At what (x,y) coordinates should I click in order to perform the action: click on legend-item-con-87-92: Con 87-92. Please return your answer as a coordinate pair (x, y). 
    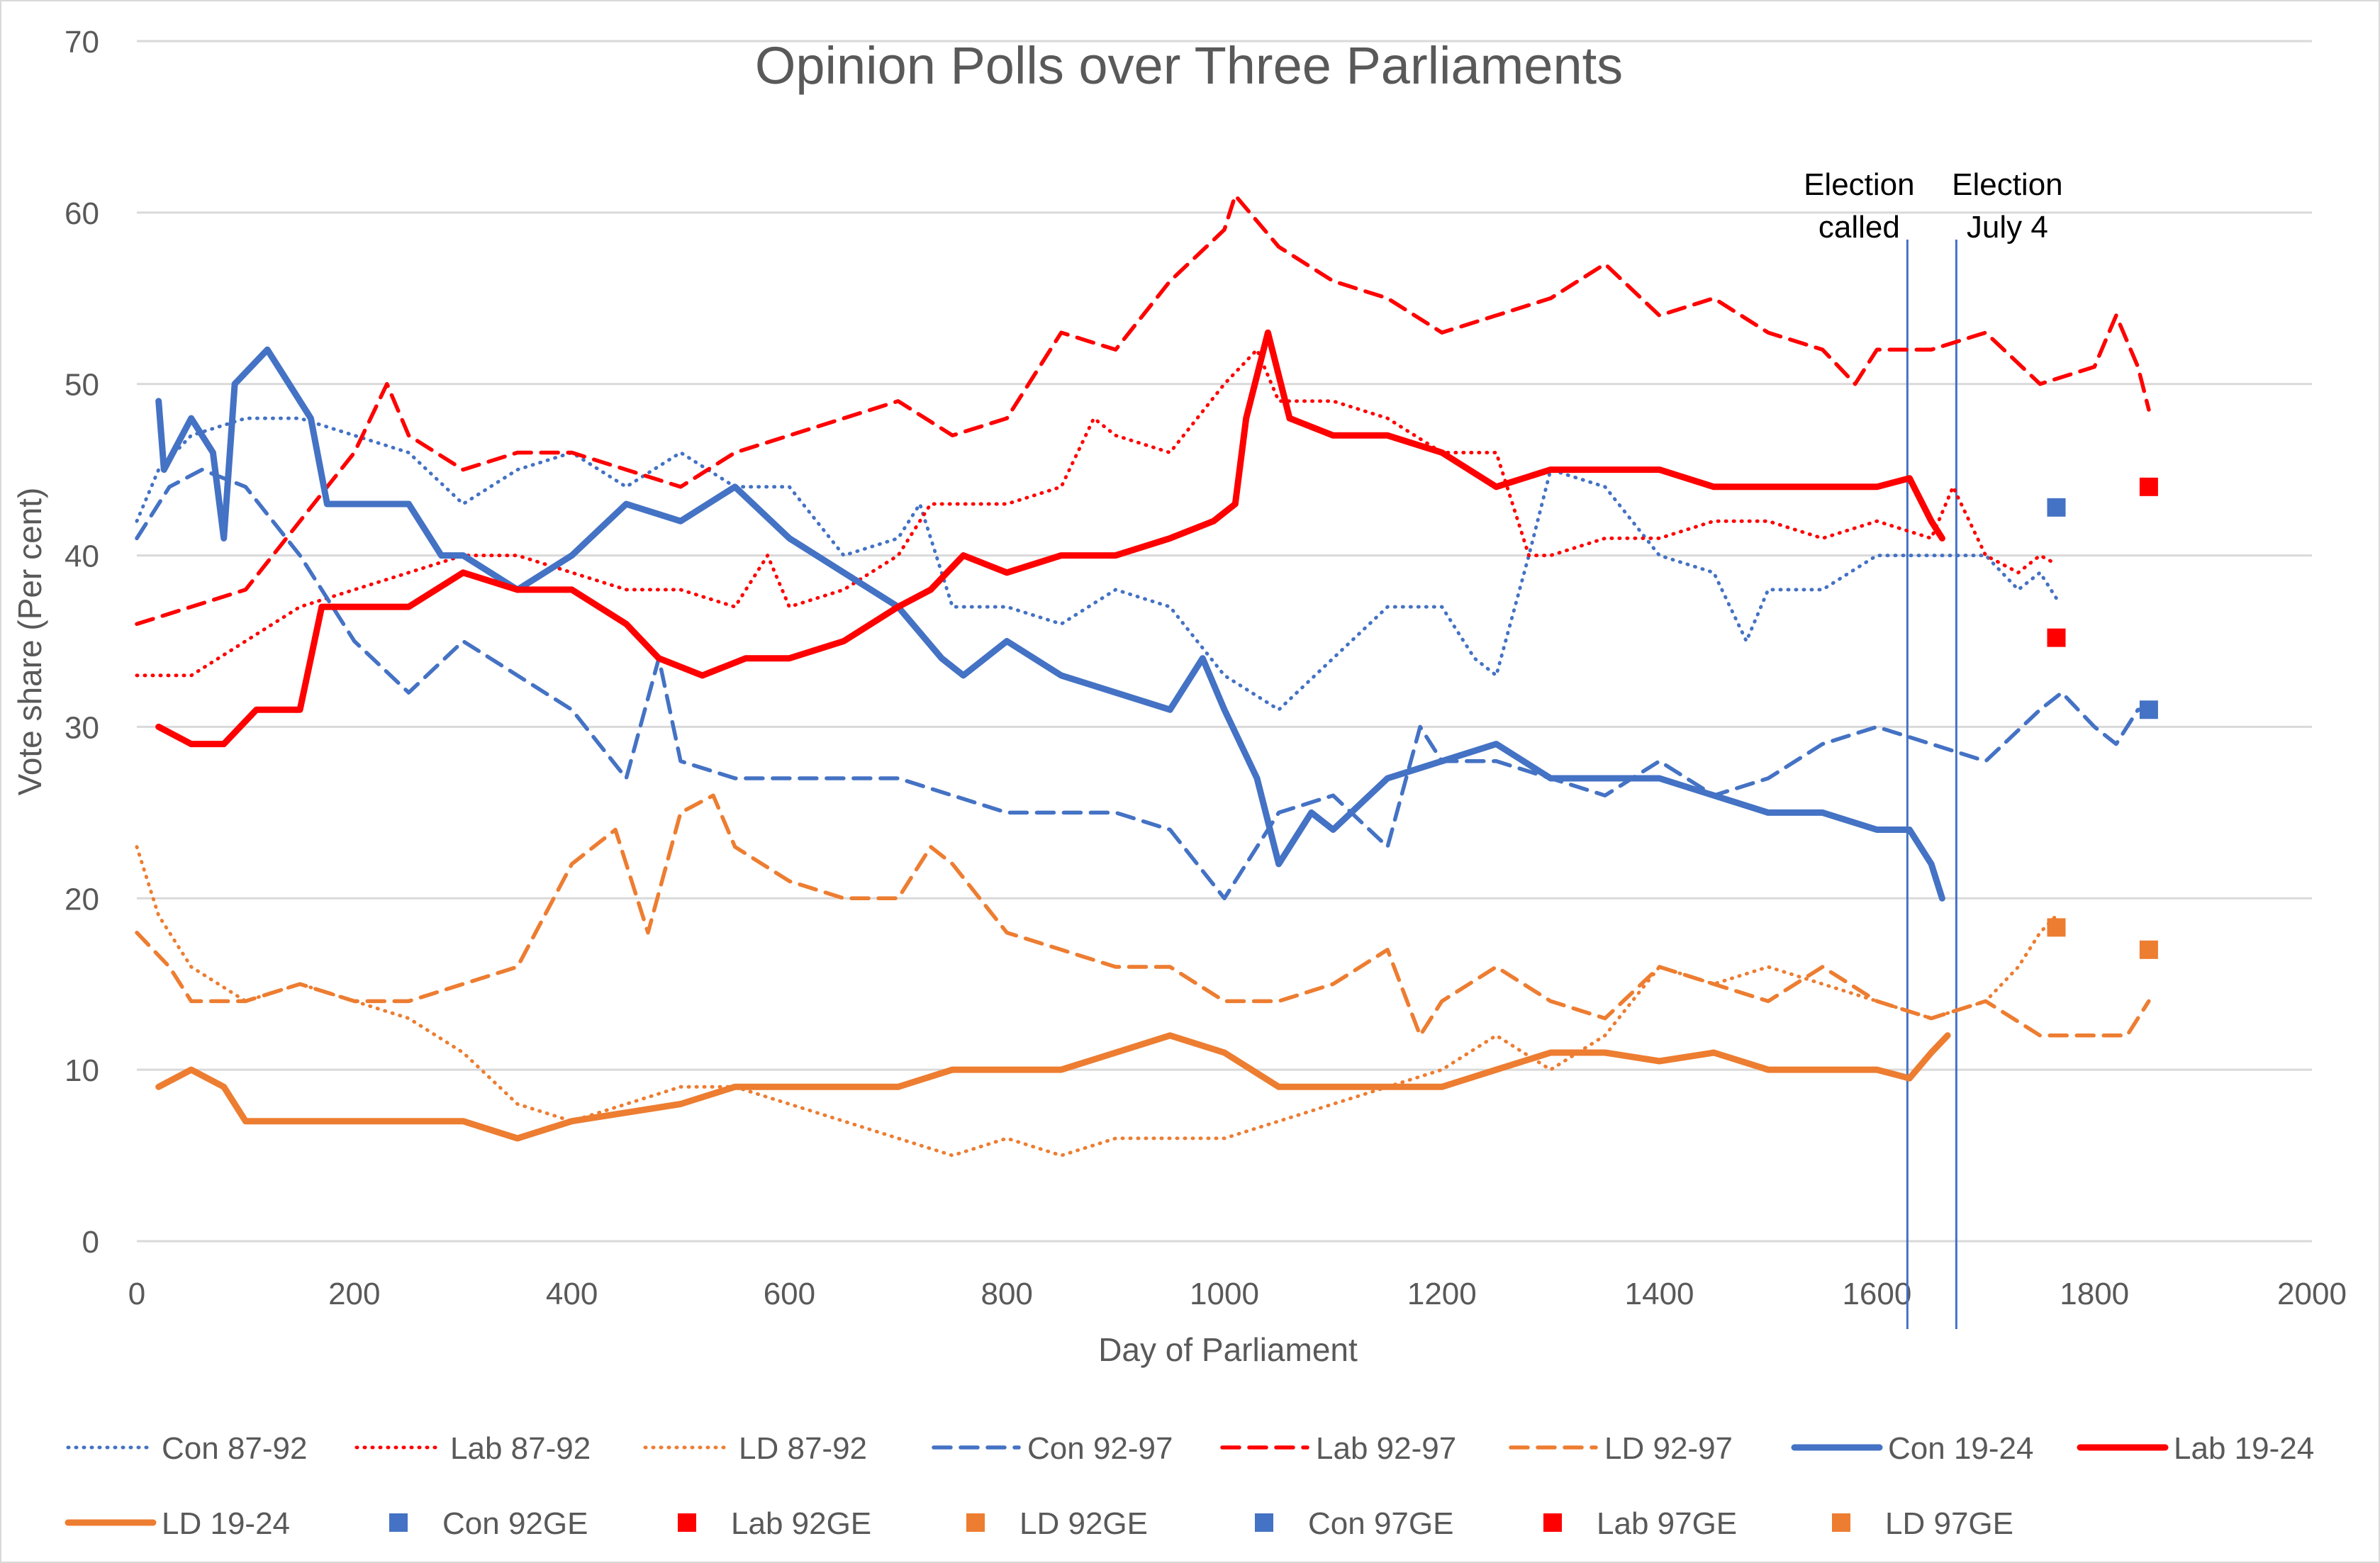
    Looking at the image, I should click on (187, 1448).